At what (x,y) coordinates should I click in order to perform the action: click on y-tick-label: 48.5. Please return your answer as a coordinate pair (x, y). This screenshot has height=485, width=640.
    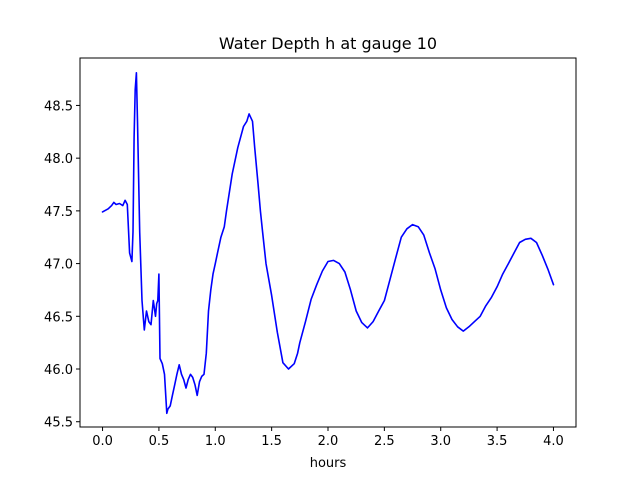
    Looking at the image, I should click on (58, 106).